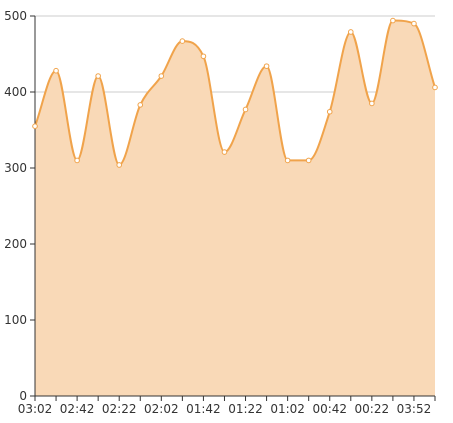 This screenshot has height=423, width=453. Describe the element at coordinates (23, 396) in the screenshot. I see `y-tick-label: 0` at that location.